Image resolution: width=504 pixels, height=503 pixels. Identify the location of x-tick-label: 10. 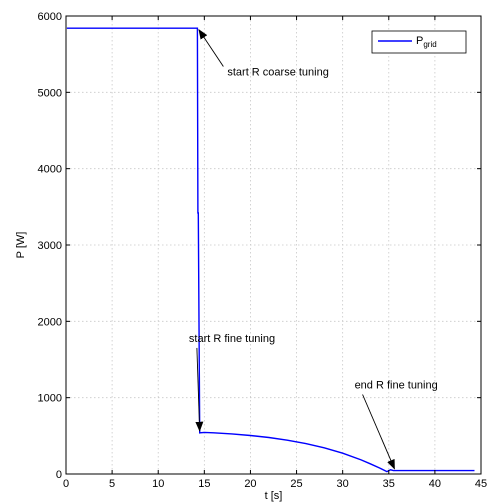
(158, 484).